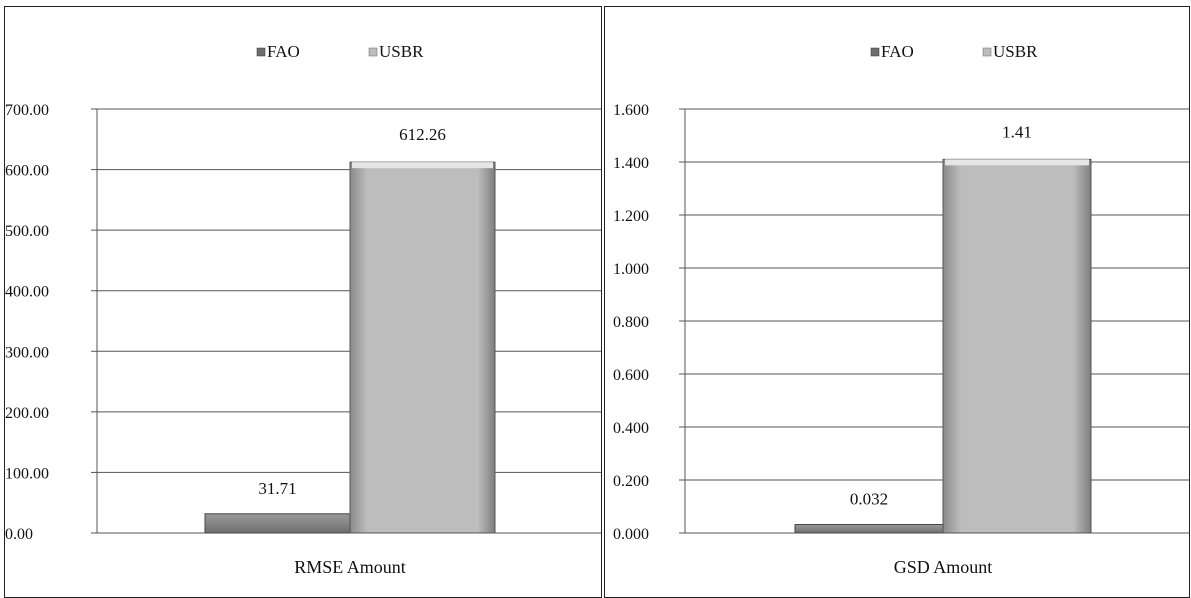 Image resolution: width=1191 pixels, height=598 pixels. What do you see at coordinates (943, 567) in the screenshot?
I see `gsd-category-label: GSD Amount` at bounding box center [943, 567].